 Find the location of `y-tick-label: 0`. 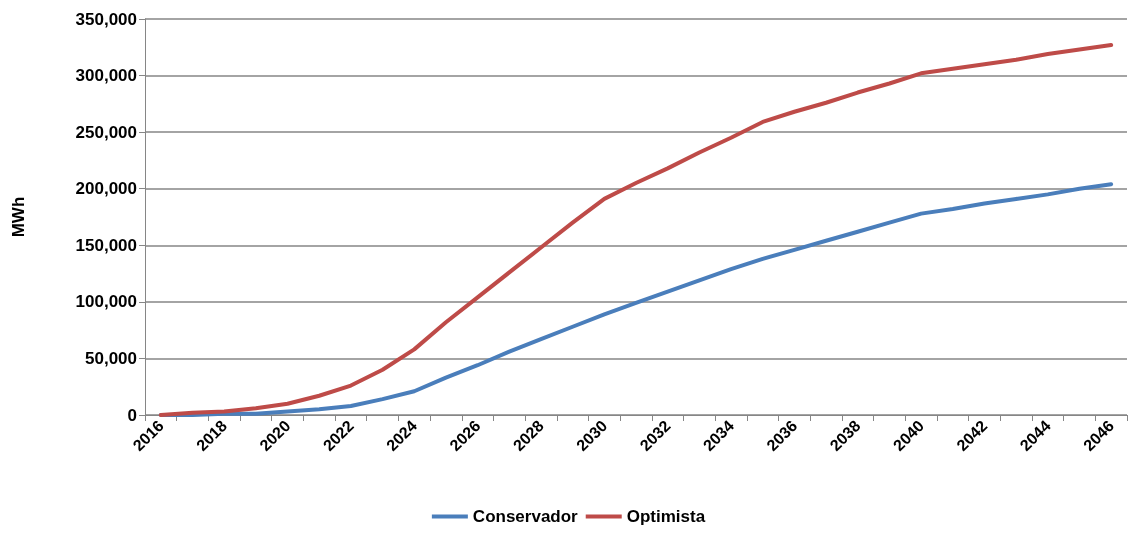

y-tick-label: 0 is located at coordinates (132, 415).